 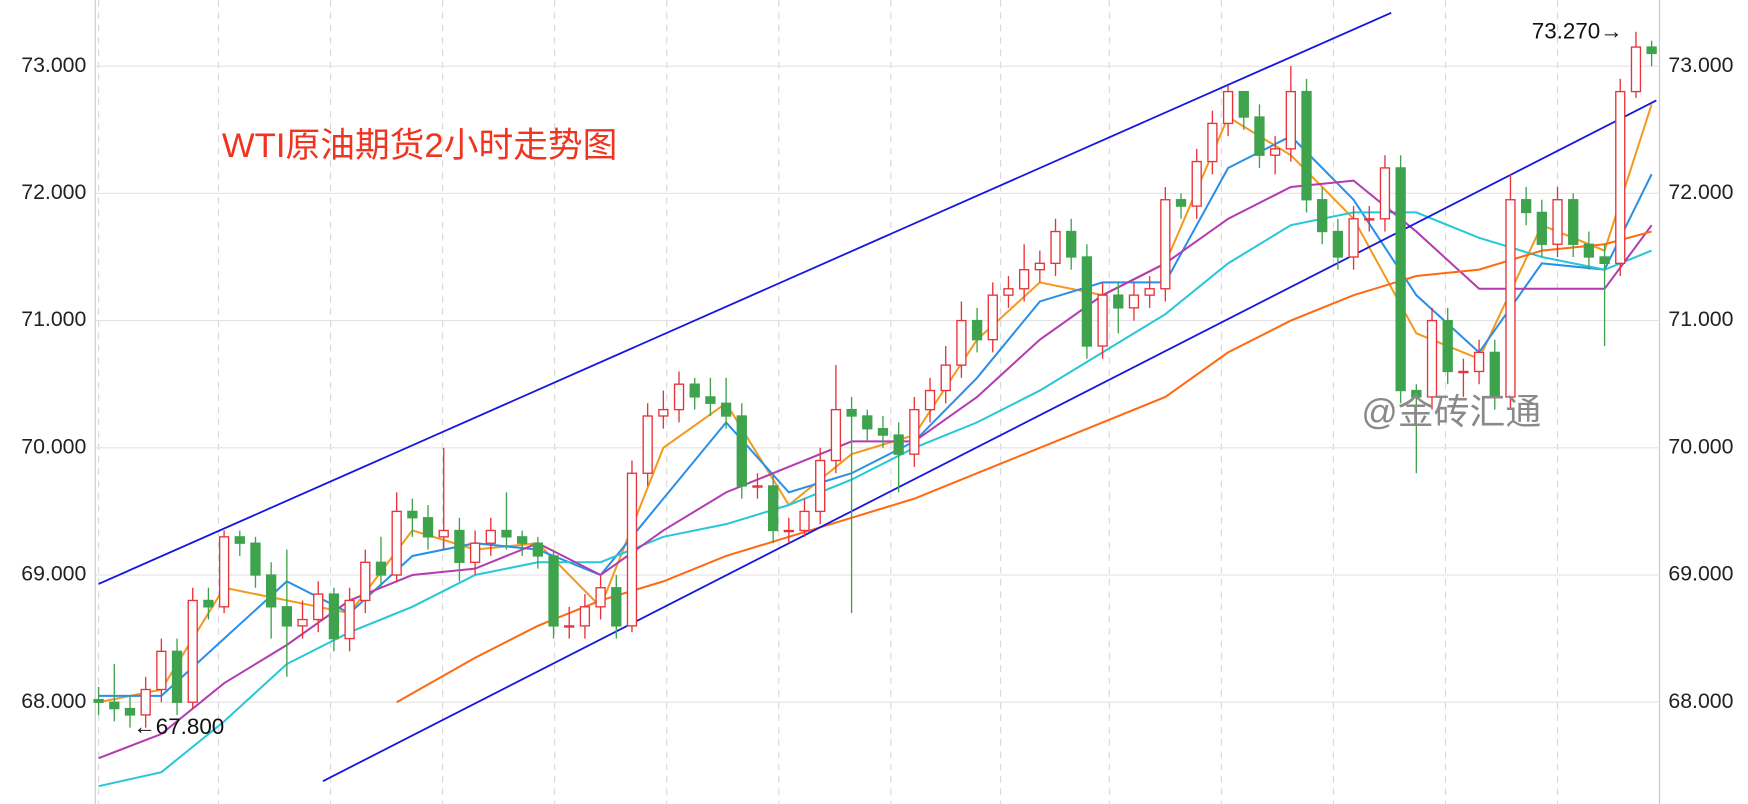 I want to click on y-tick-label-left: 70.000, so click(x=53, y=446).